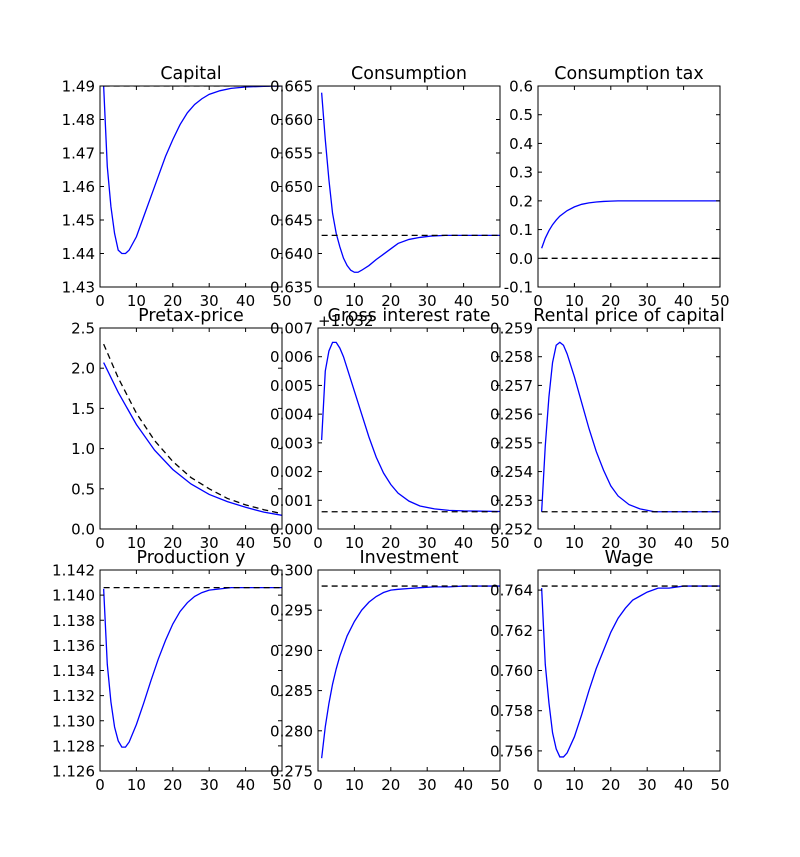  I want to click on y-tick-label: -0.1, so click(518, 288).